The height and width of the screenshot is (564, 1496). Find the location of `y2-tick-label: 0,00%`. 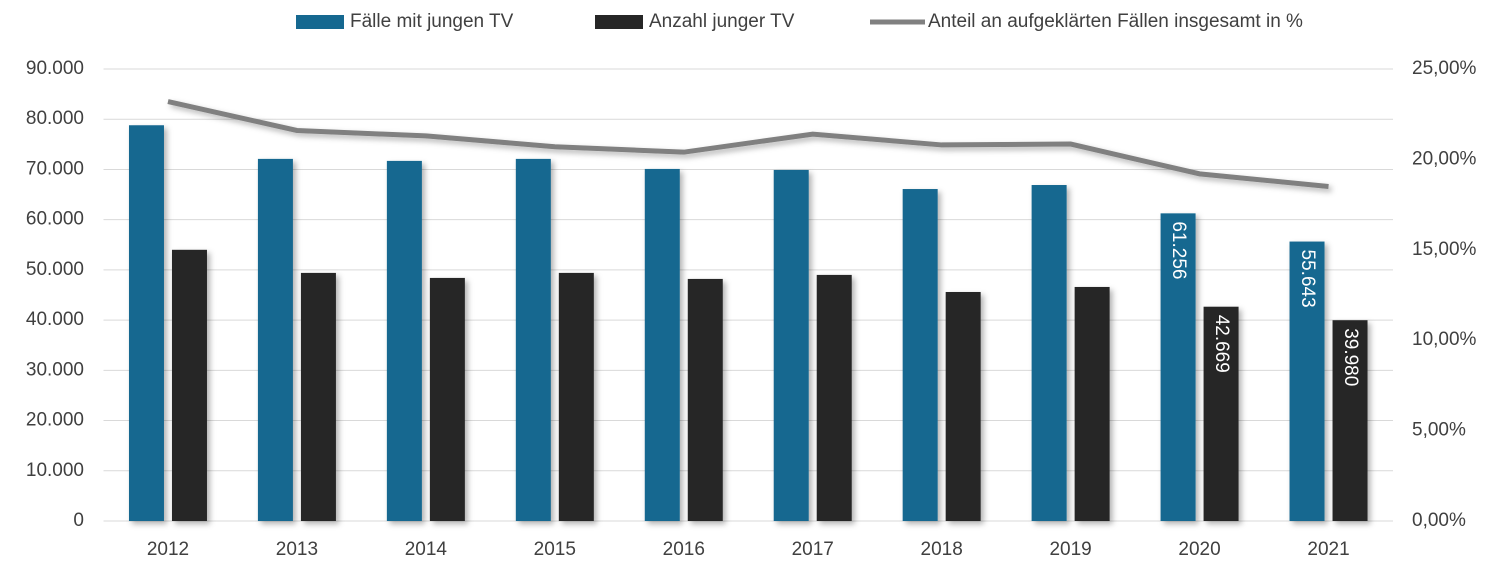

y2-tick-label: 0,00% is located at coordinates (1439, 520).